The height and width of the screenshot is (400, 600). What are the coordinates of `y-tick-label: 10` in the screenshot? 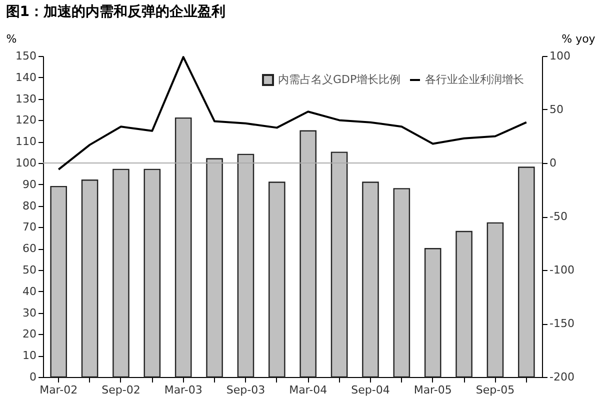 It's located at (29, 355).